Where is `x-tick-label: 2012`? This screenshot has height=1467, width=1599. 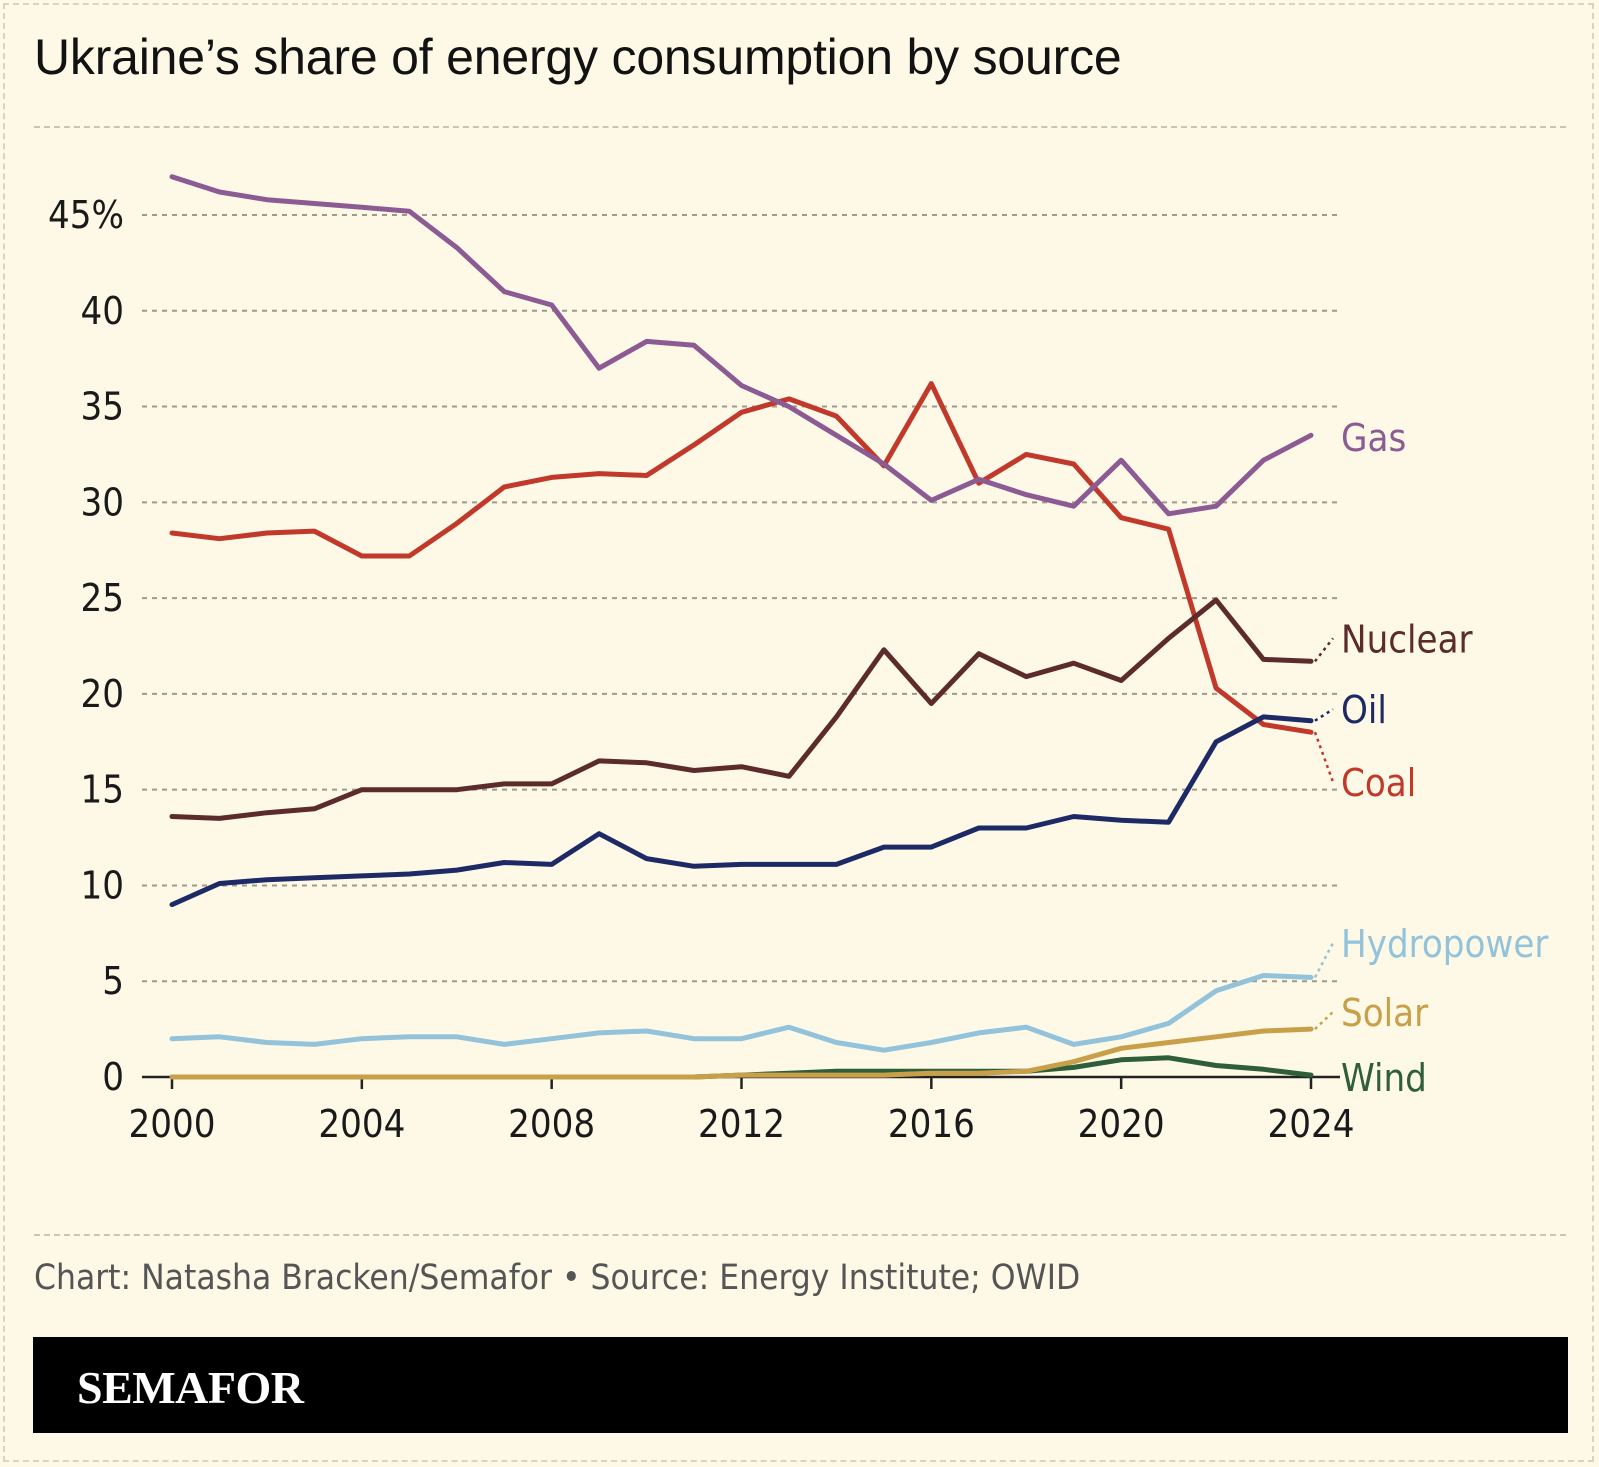
x-tick-label: 2012 is located at coordinates (741, 1124).